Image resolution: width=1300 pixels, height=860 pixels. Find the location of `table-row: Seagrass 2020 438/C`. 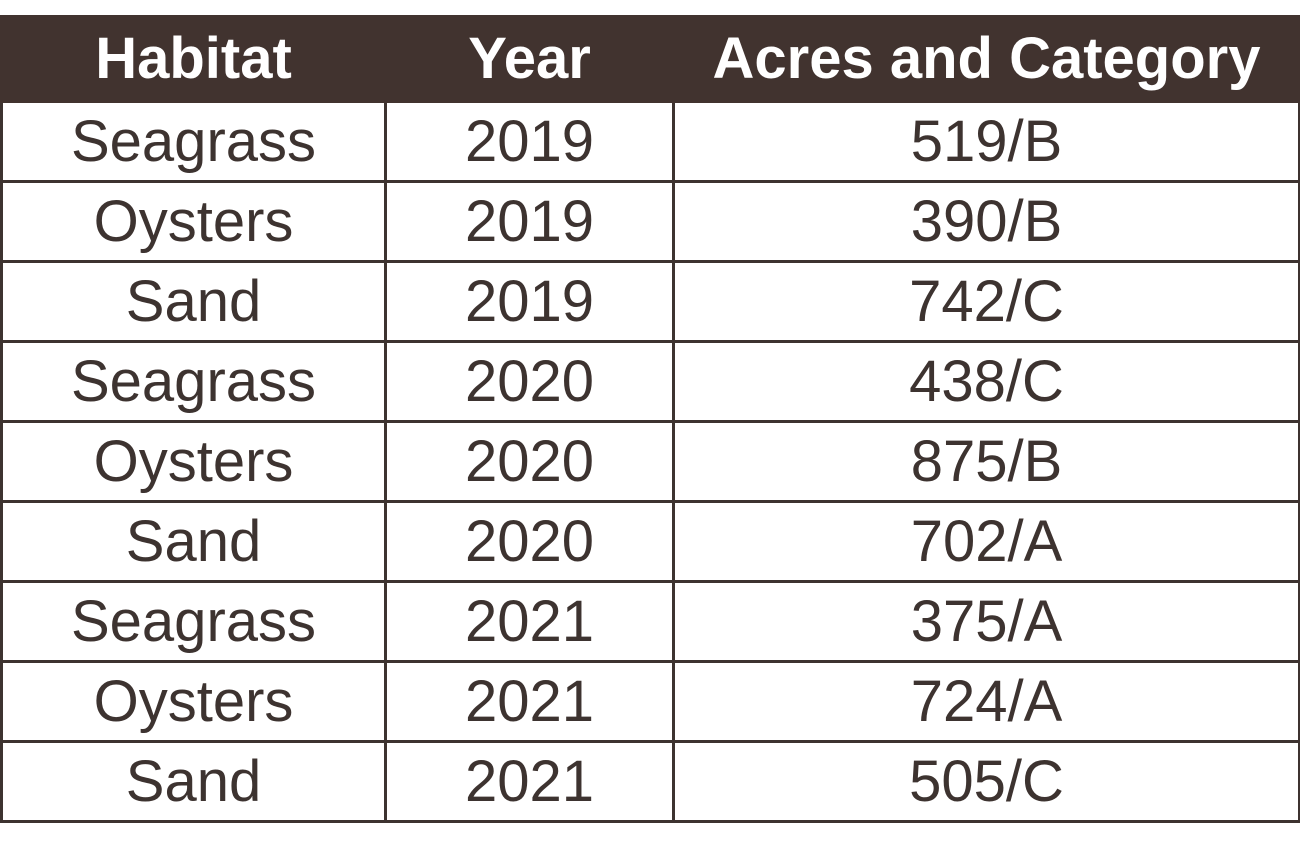

table-row: Seagrass 2020 438/C is located at coordinates (650, 381).